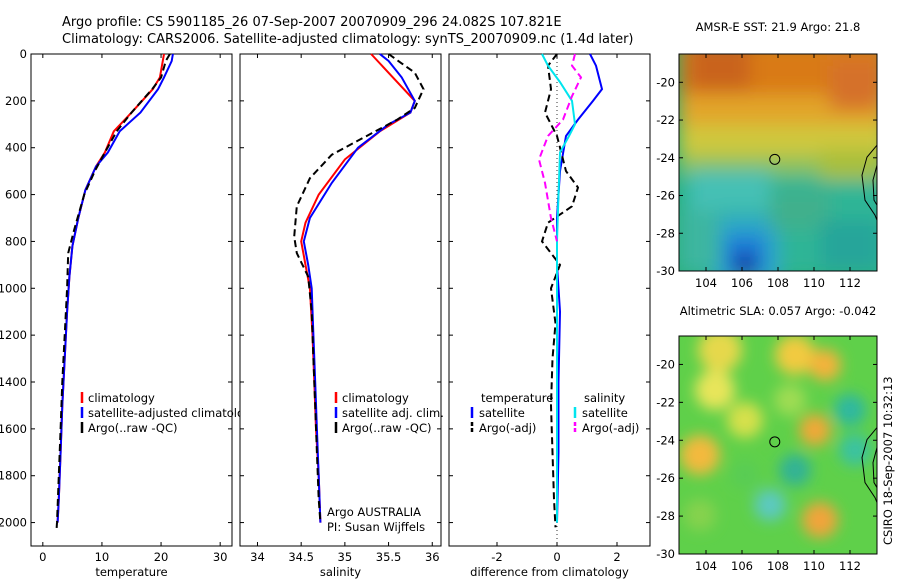  Describe the element at coordinates (257, 557) in the screenshot. I see `salinity-xtick-label: 34` at that location.